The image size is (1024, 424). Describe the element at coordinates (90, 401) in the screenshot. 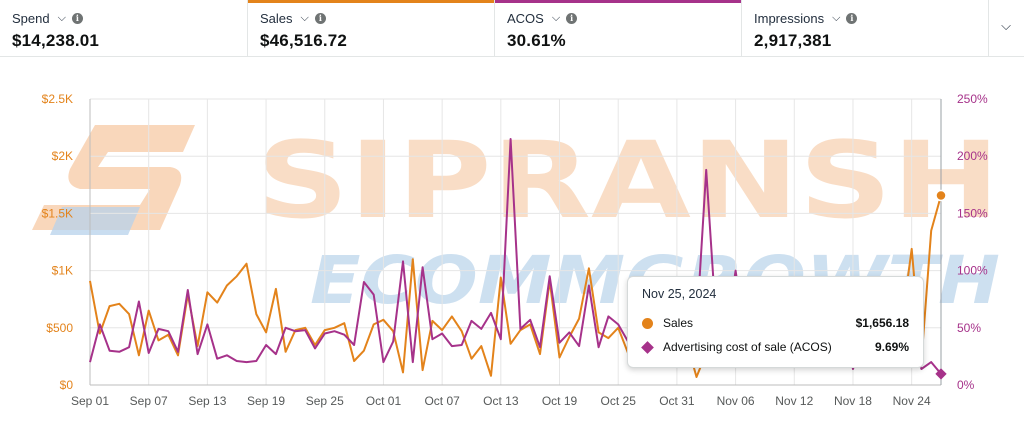

I see `x-tick-label: Sep 01` at that location.